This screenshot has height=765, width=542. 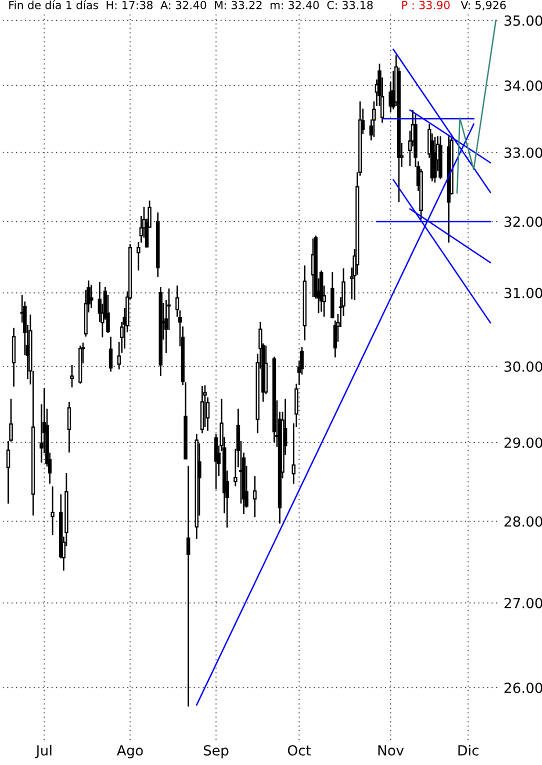 What do you see at coordinates (391, 750) in the screenshot?
I see `x-tick-label: Nov` at bounding box center [391, 750].